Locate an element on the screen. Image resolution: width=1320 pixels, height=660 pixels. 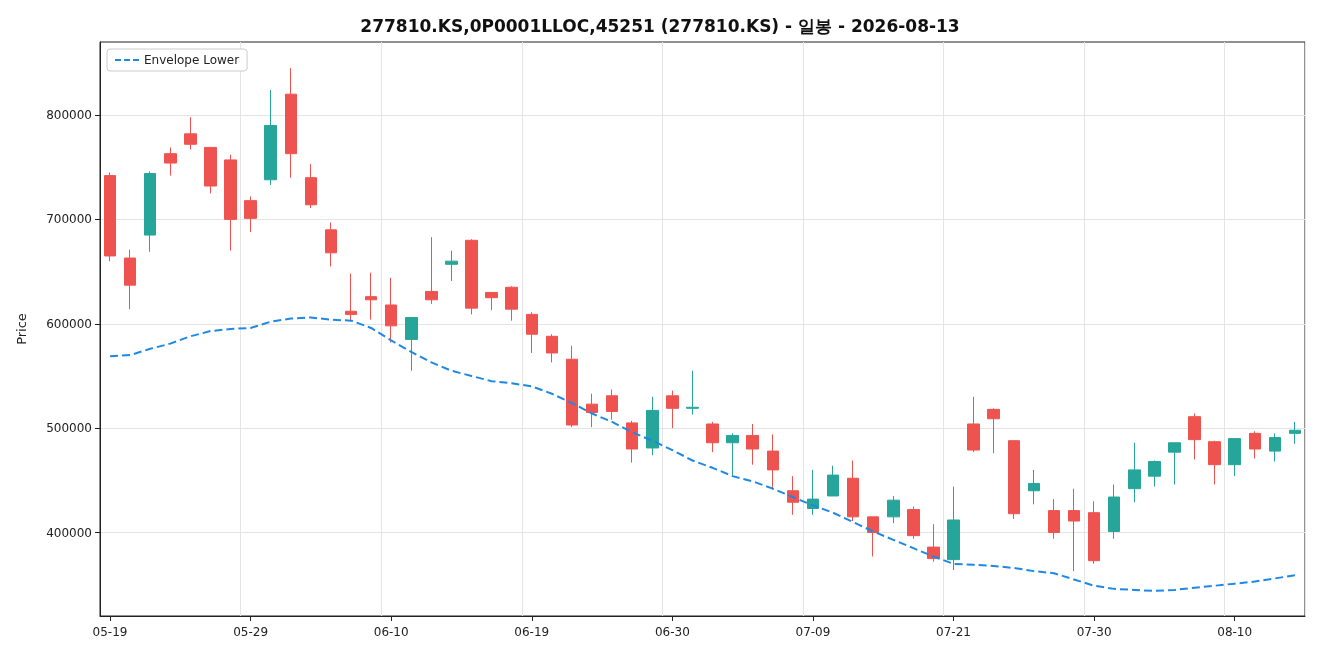
legend-label: Envelope Lower is located at coordinates (192, 60).